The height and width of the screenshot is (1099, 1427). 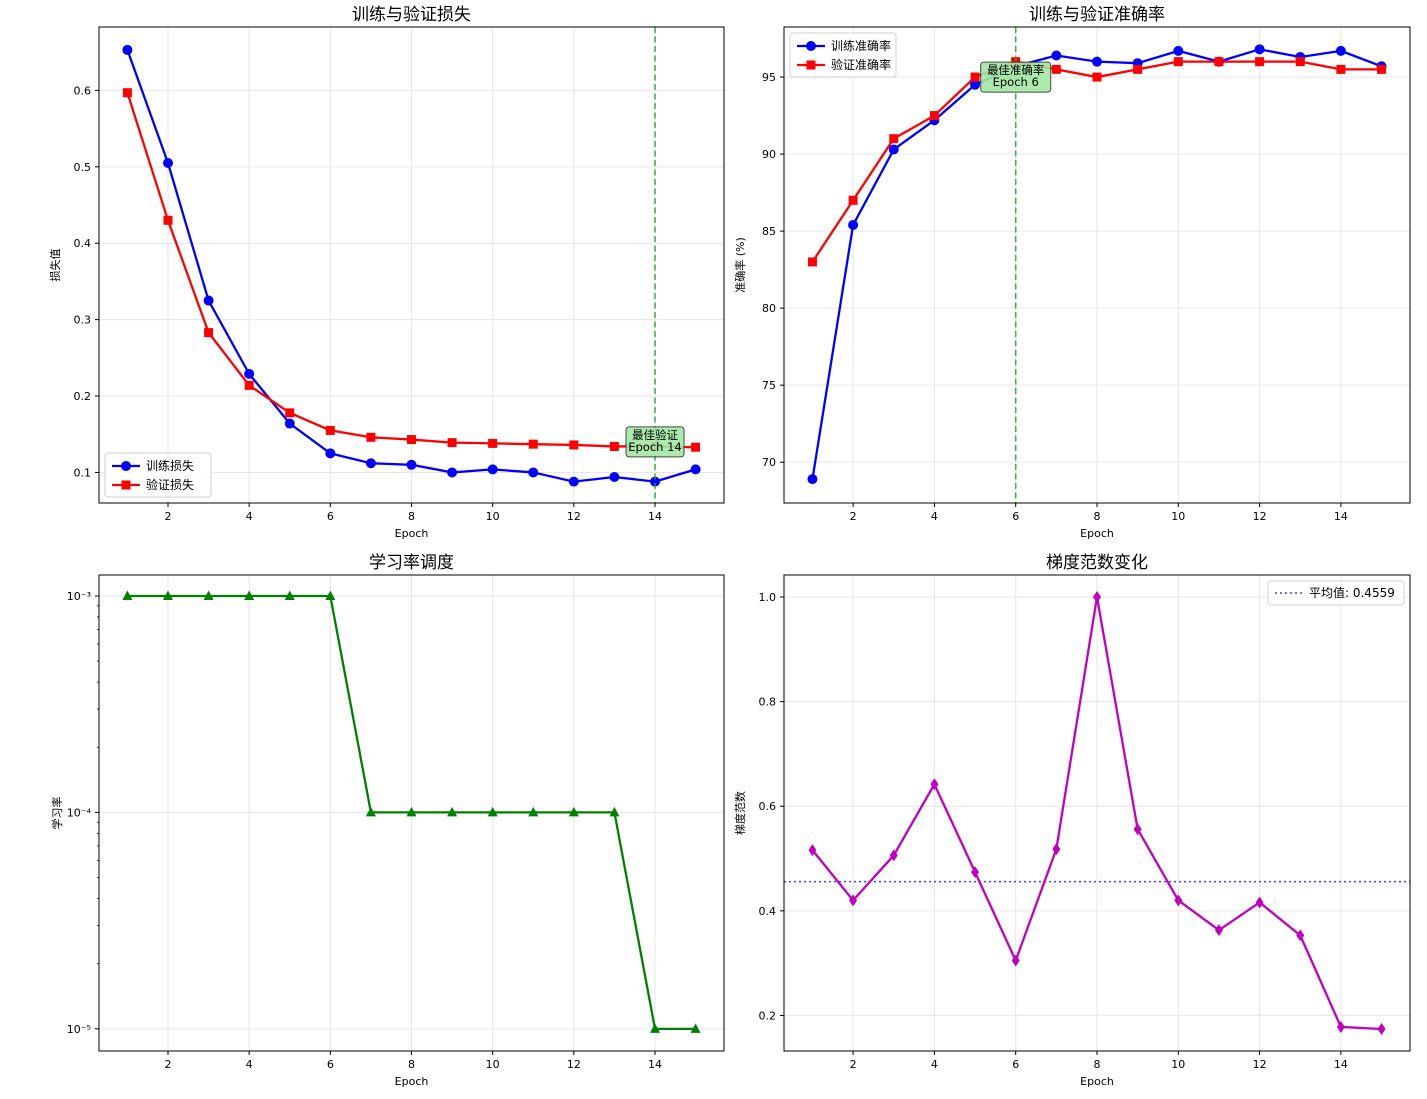 I want to click on y-tick-label: 0.6, so click(x=768, y=806).